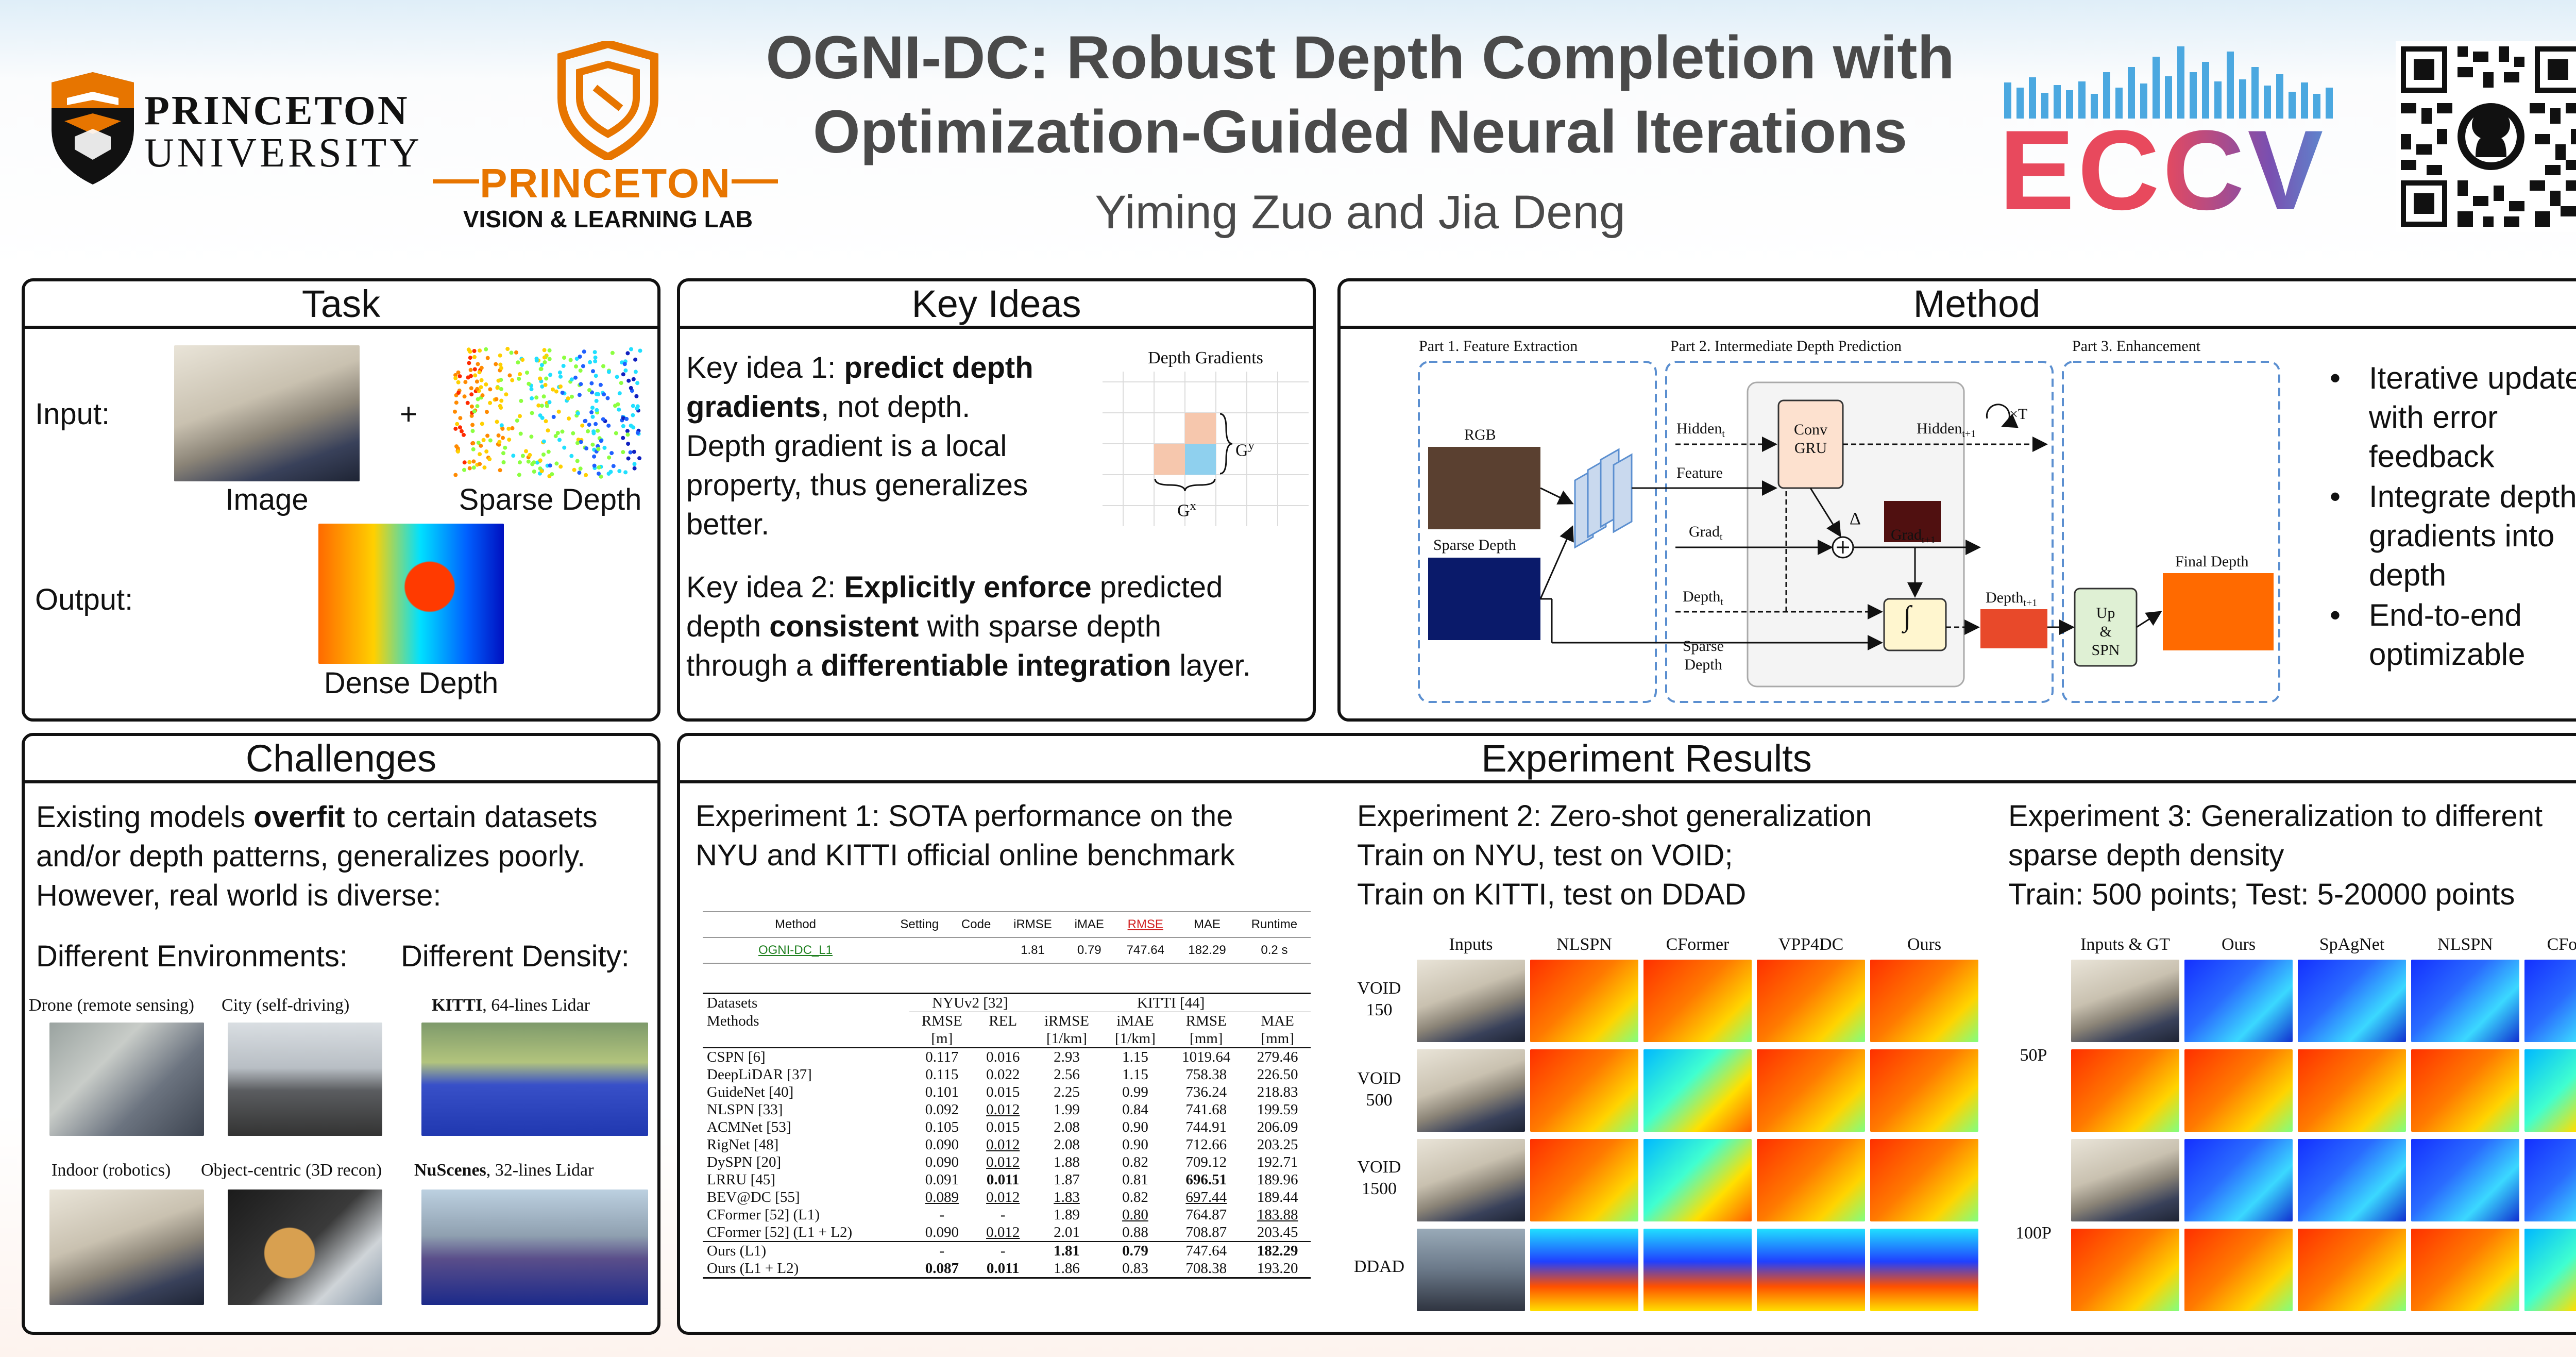 This screenshot has height=1357, width=2576. I want to click on grad-t-label: Gradt, so click(1706, 533).